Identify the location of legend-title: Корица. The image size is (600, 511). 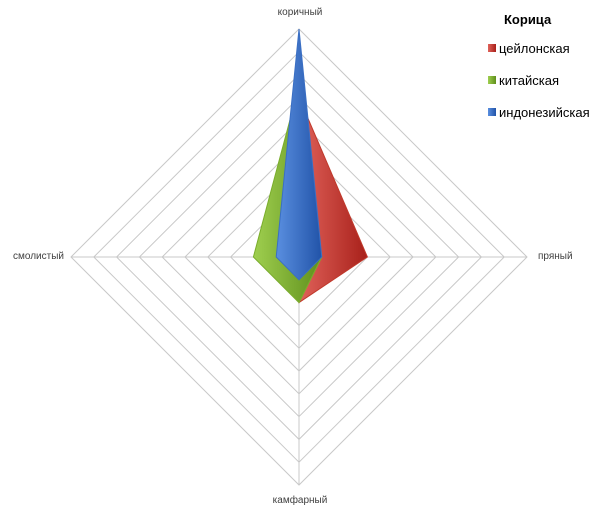
(528, 19).